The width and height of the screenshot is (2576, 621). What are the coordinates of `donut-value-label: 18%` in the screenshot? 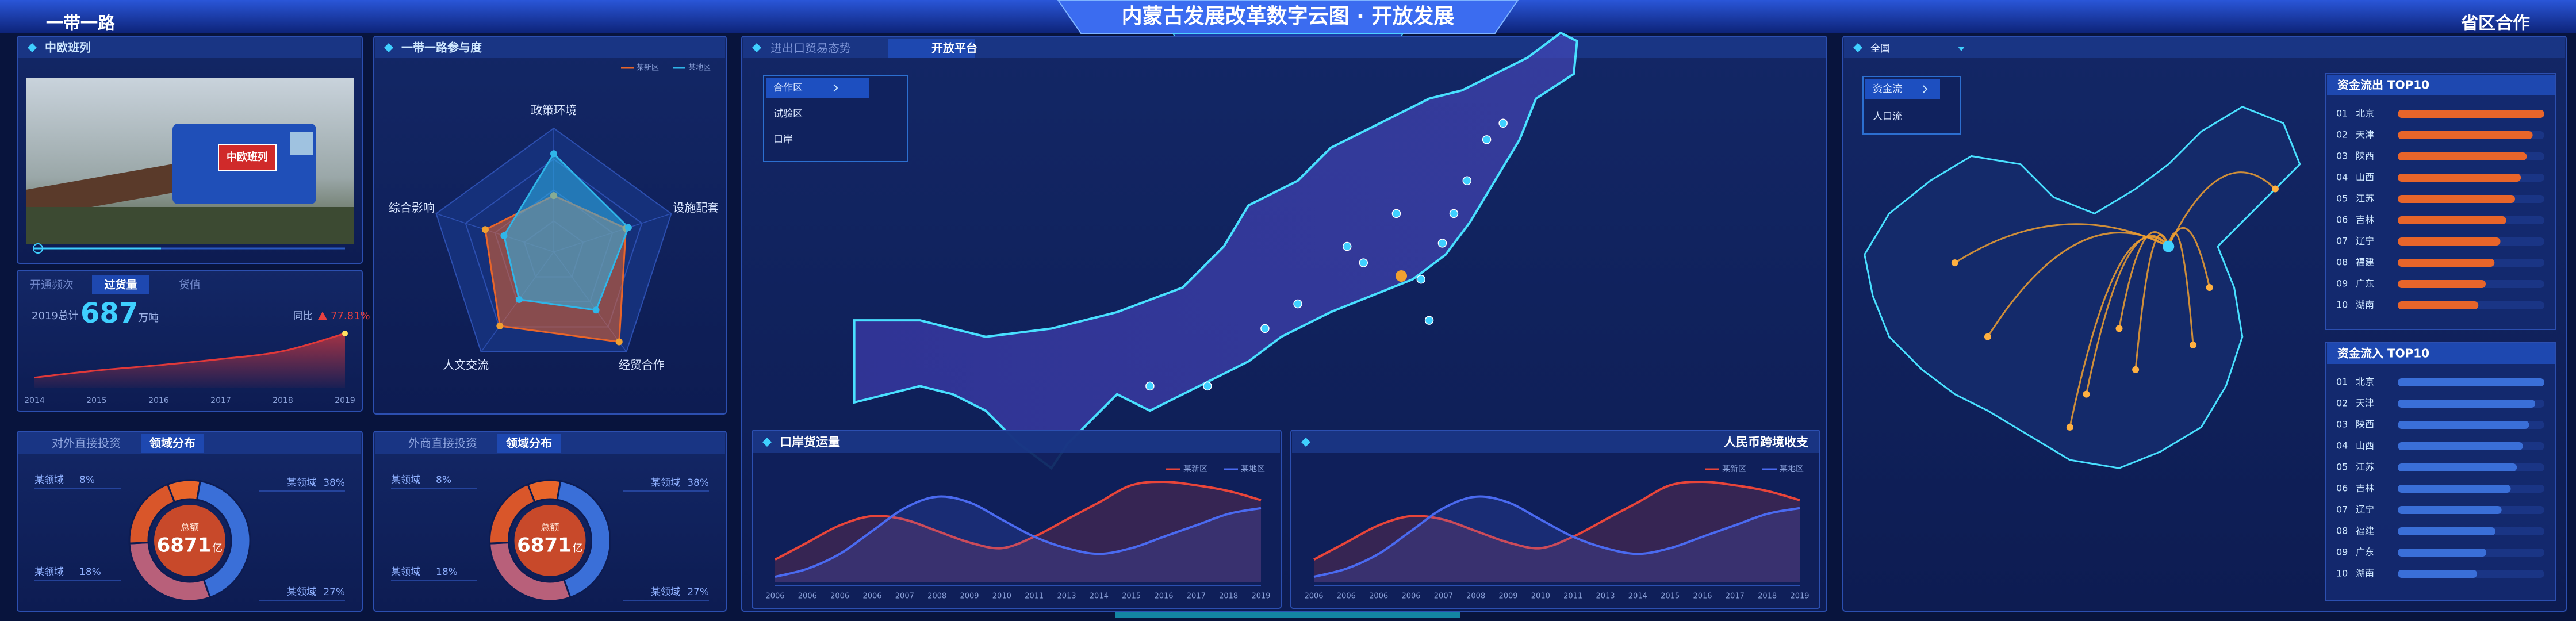 It's located at (90, 572).